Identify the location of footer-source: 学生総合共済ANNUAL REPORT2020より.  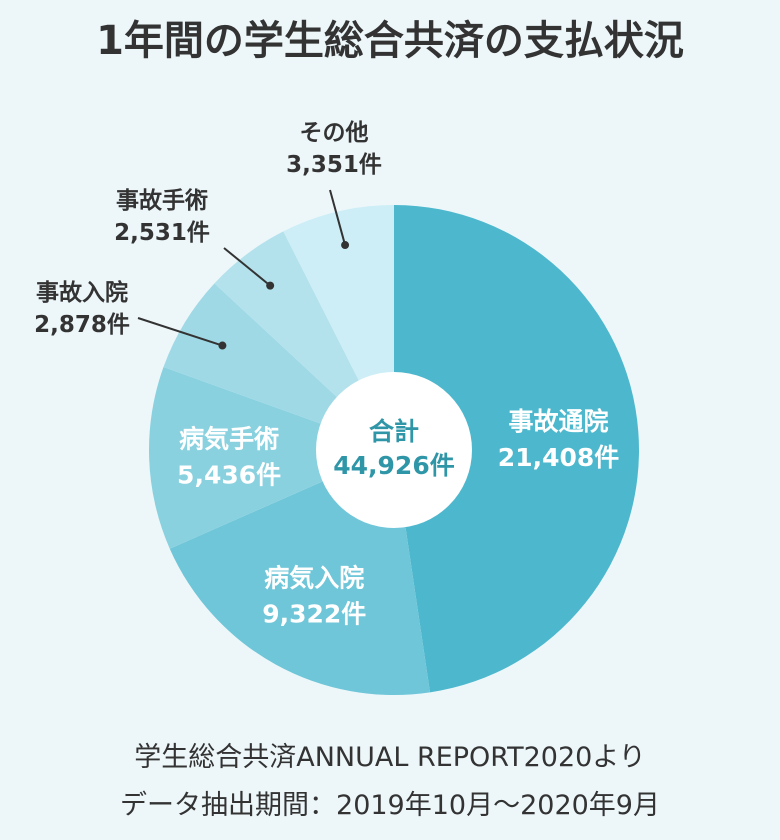
(390, 757).